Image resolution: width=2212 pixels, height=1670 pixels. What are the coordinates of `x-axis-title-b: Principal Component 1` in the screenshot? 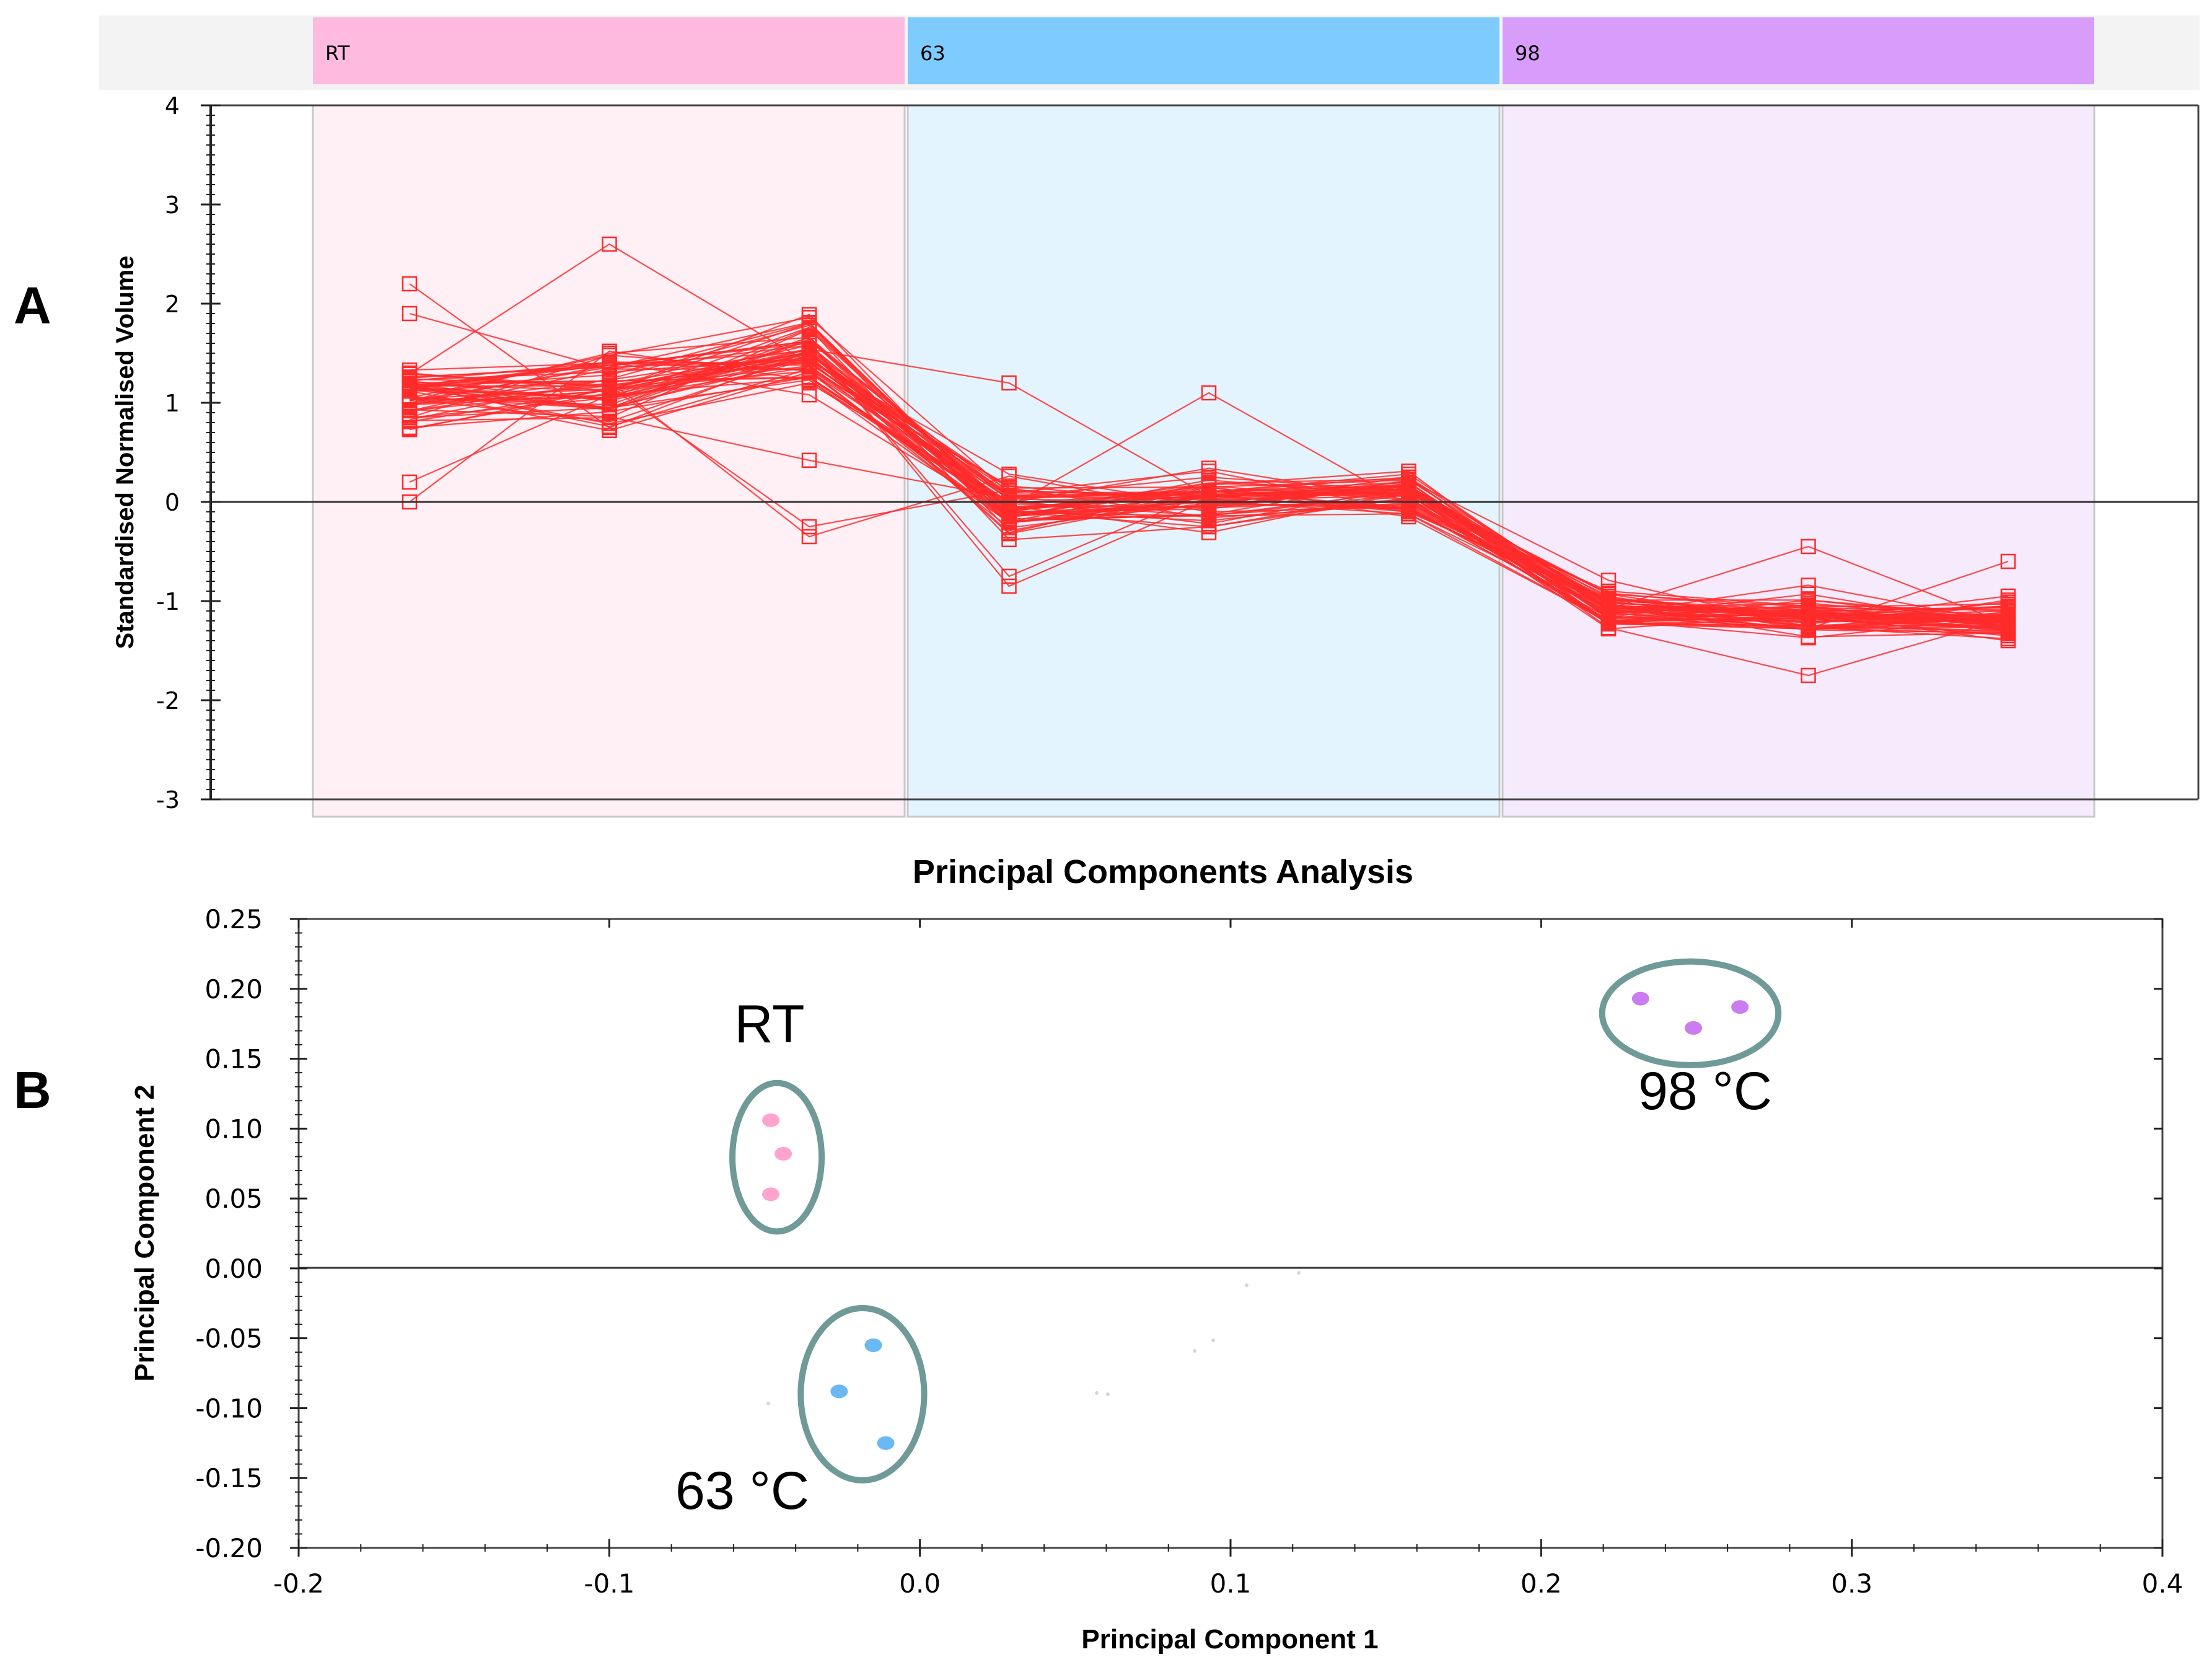 It's located at (1229, 1639).